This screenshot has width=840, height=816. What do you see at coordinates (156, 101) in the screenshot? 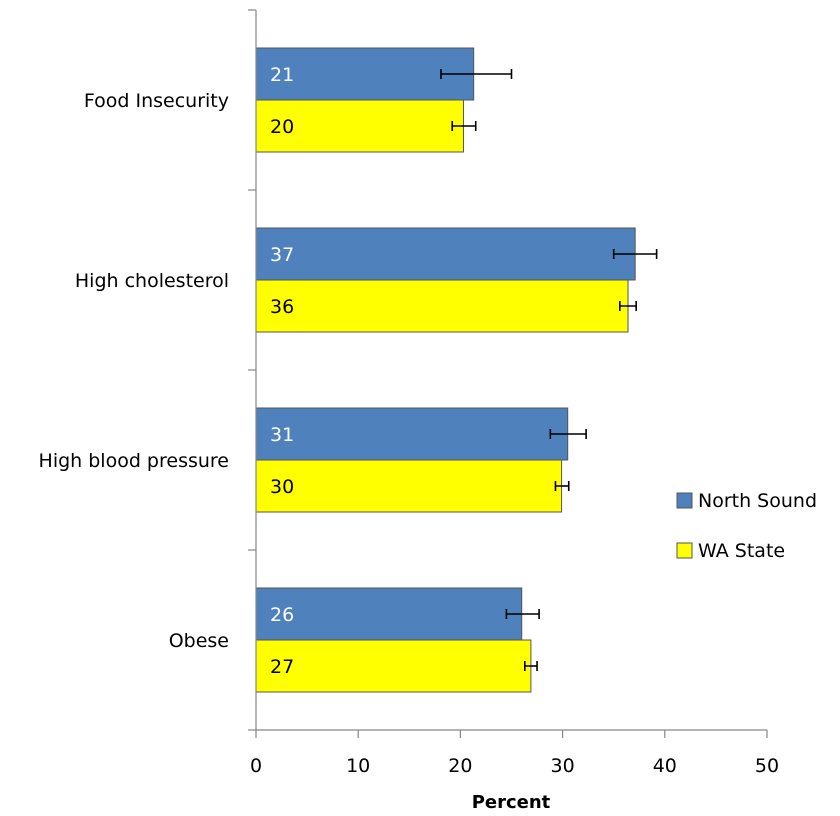
I see `category-label: Food Insecurity` at bounding box center [156, 101].